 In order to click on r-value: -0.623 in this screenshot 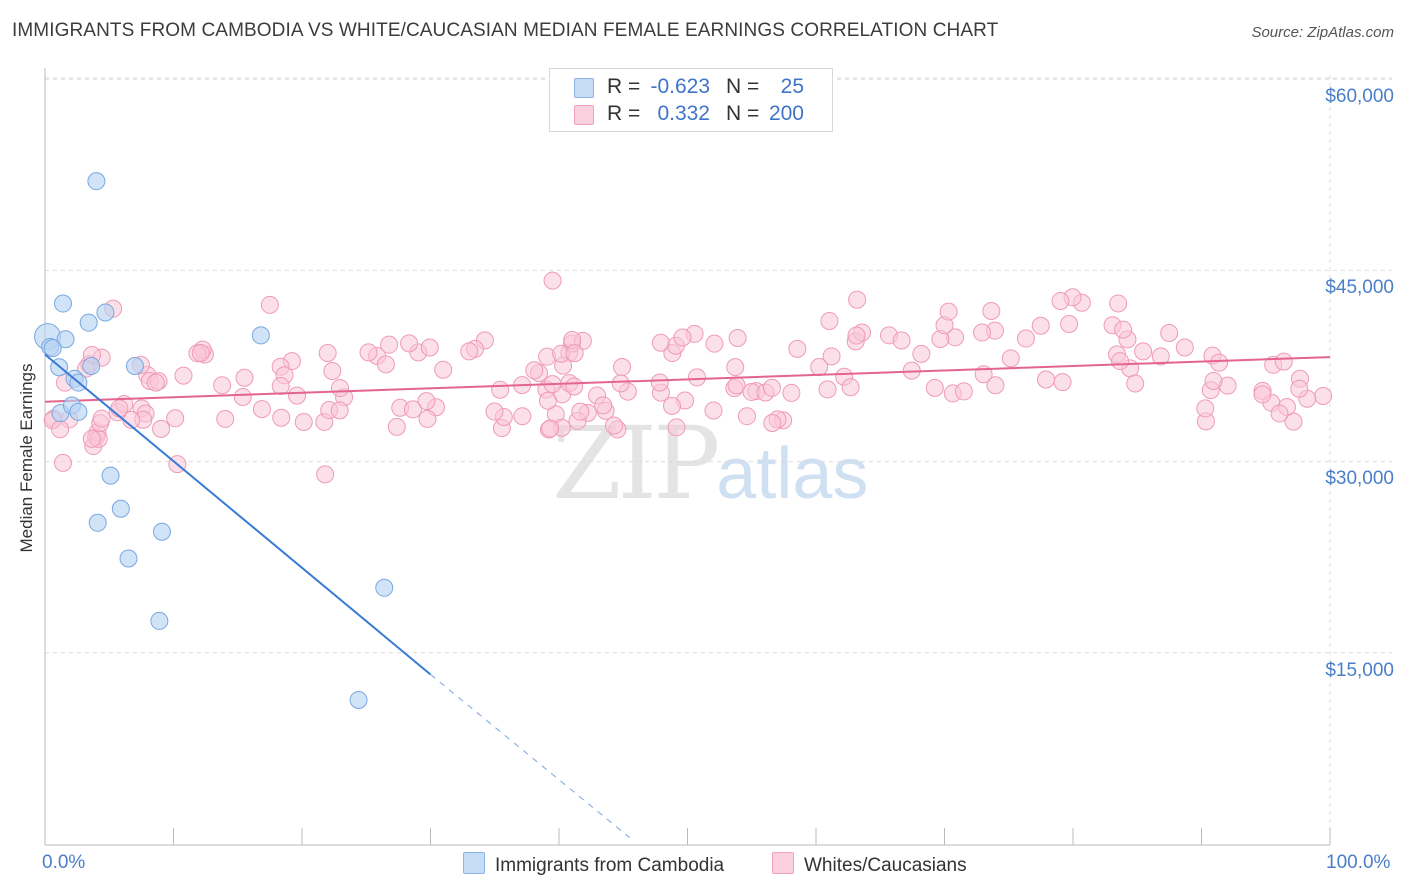, I will do `click(680, 86)`.